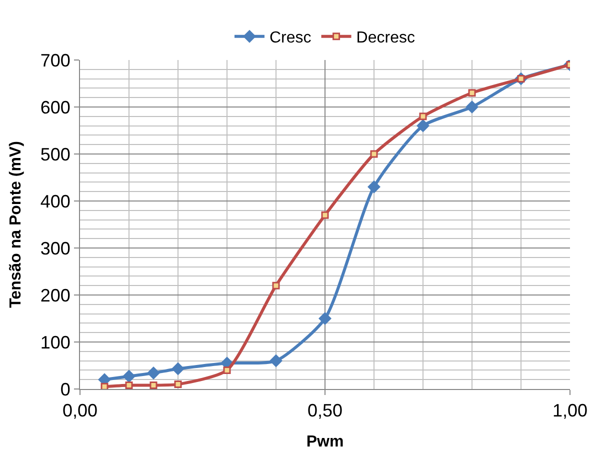 Image resolution: width=600 pixels, height=459 pixels. What do you see at coordinates (325, 441) in the screenshot?
I see `x-axis-title: Pwm` at bounding box center [325, 441].